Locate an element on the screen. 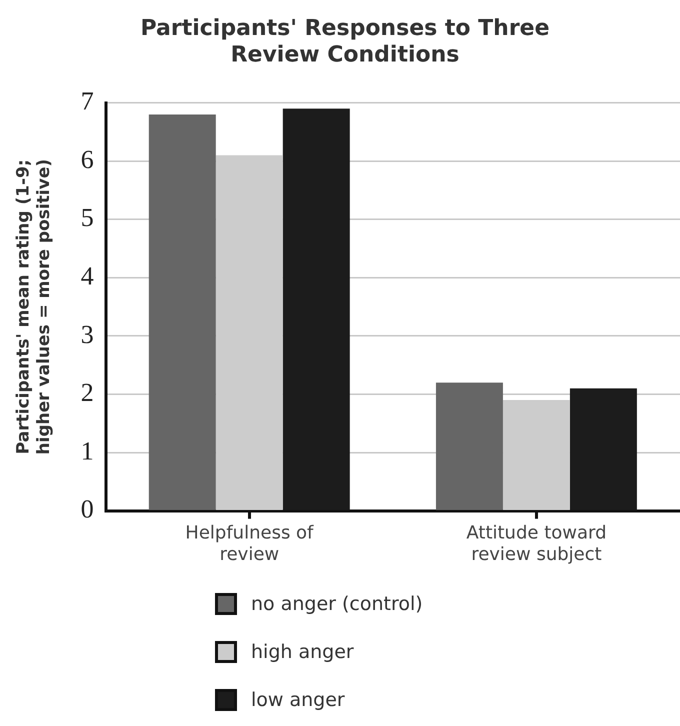 This screenshot has height=726, width=680. legend-label: high anger is located at coordinates (302, 652).